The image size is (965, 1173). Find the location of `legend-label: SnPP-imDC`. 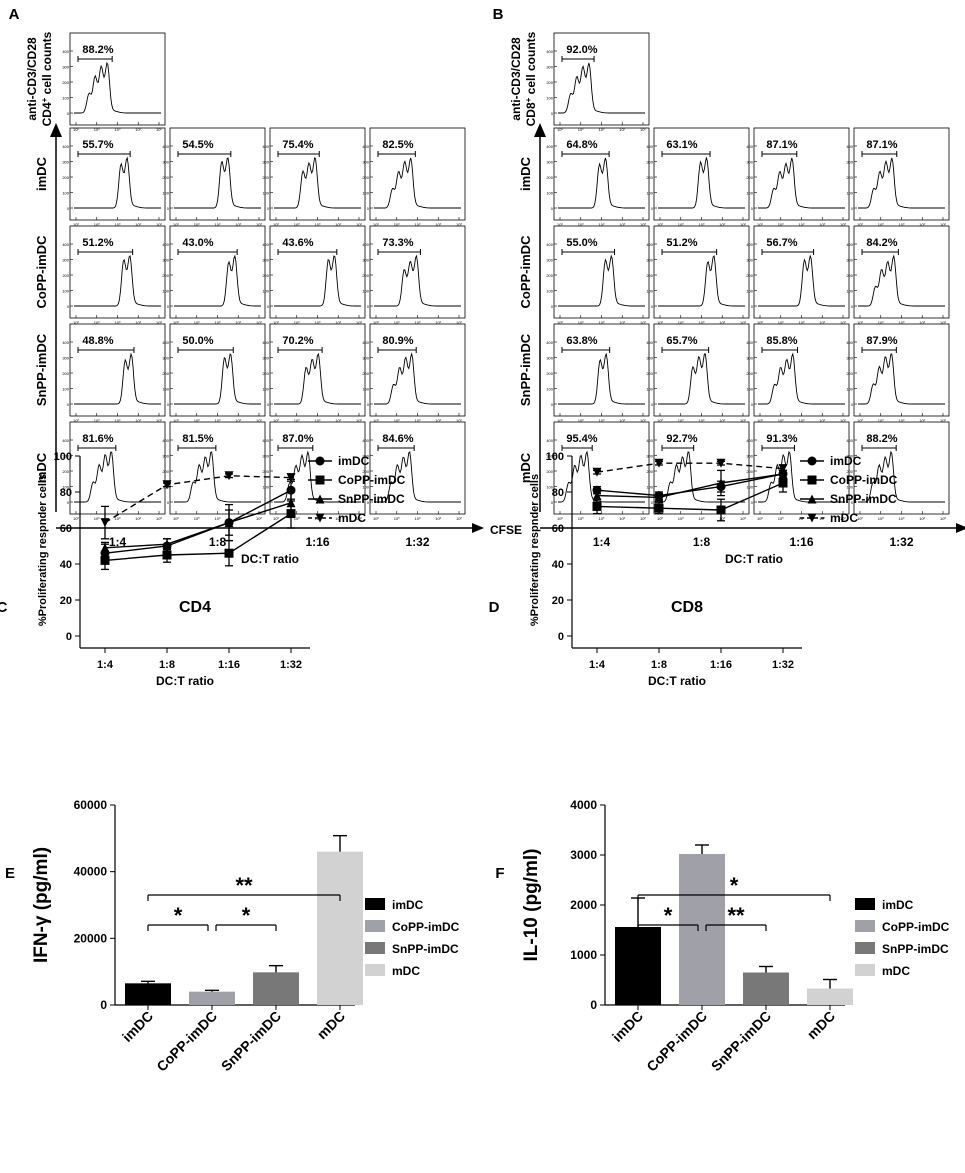

legend-label: SnPP-imDC is located at coordinates (863, 499).